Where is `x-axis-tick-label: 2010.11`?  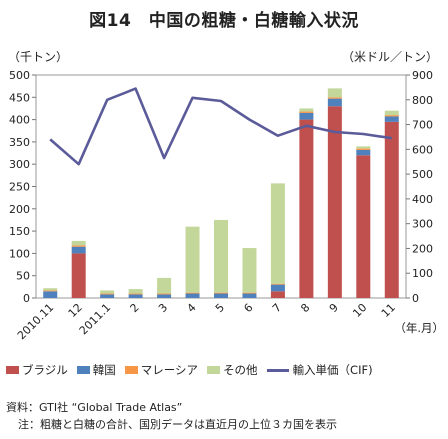
x-axis-tick-label: 2010.11 is located at coordinates (35, 321).